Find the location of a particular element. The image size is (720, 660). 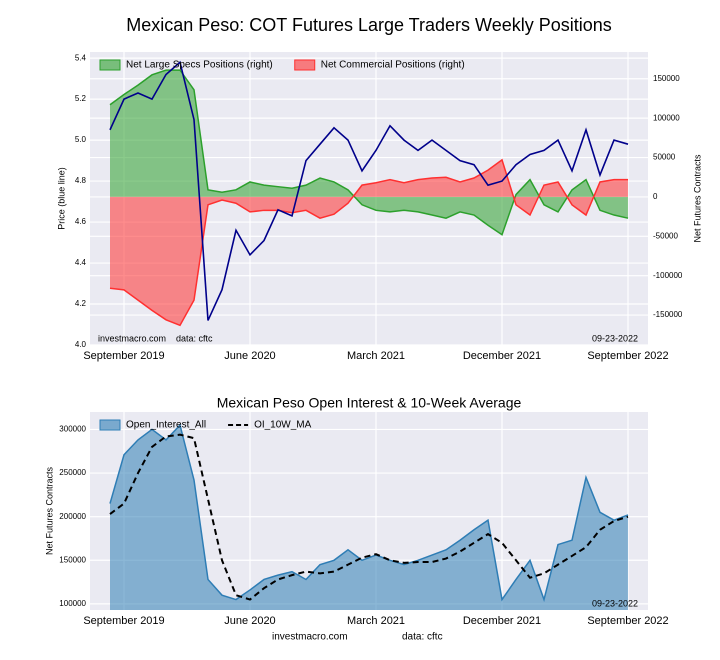

y-axis-label: Net Futures Contracts is located at coordinates (49, 510).